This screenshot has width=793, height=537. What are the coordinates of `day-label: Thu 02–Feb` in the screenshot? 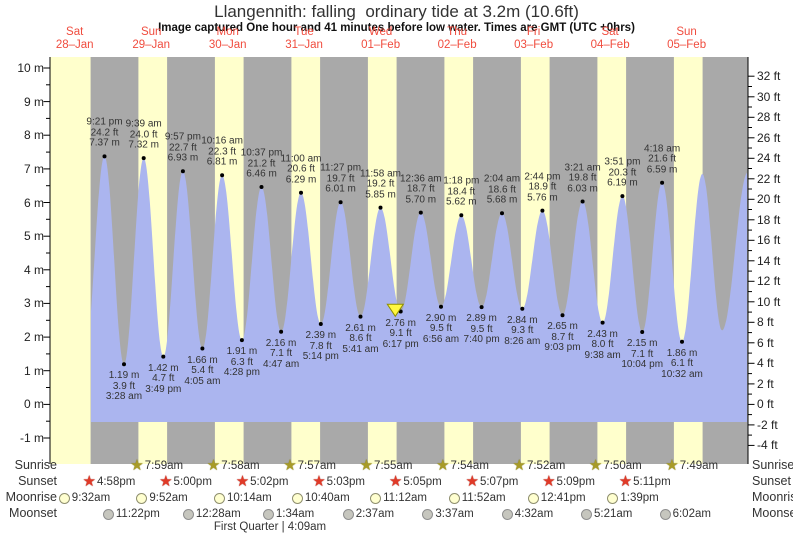 It's located at (457, 39).